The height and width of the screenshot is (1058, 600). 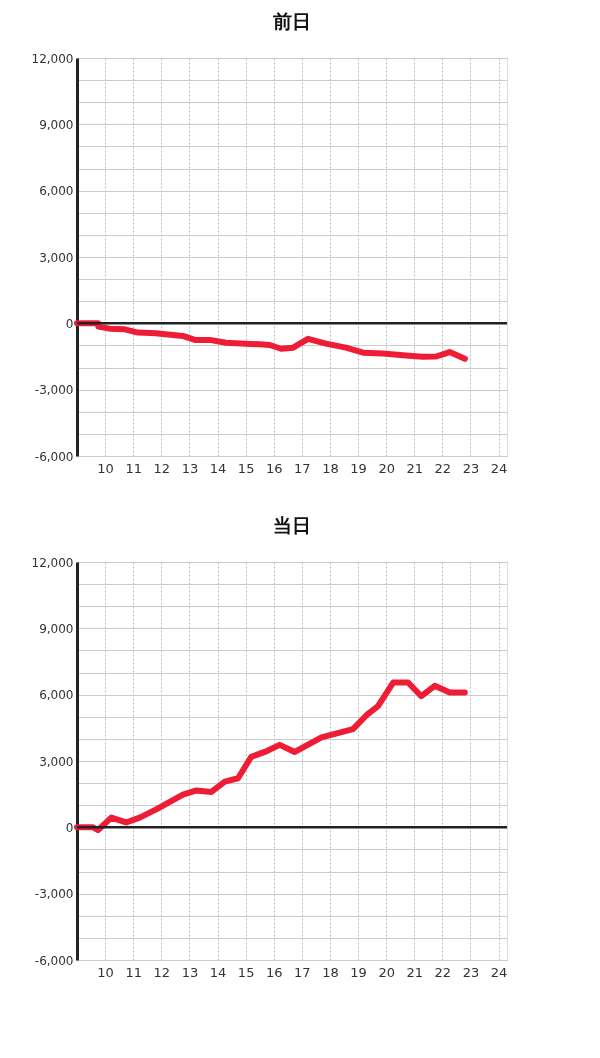 I want to click on chart-title: 前日, so click(x=291, y=21).